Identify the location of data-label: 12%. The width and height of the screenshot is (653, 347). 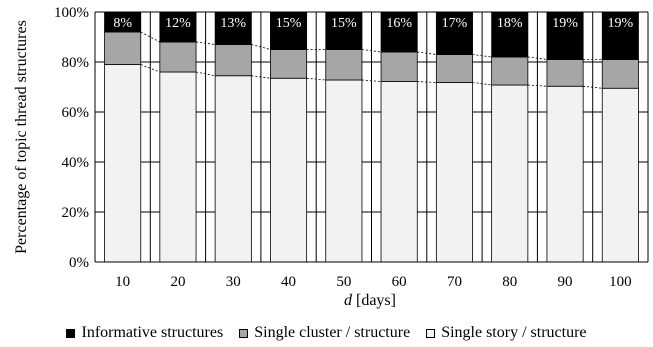
(178, 23).